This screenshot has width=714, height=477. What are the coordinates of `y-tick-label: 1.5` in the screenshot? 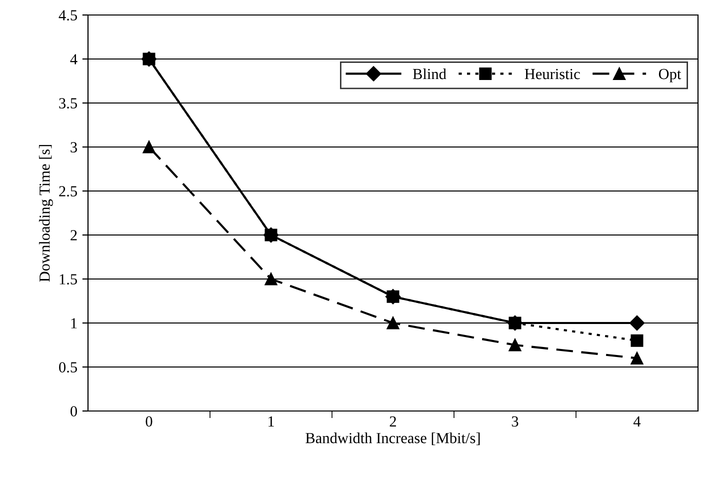 It's located at (68, 279).